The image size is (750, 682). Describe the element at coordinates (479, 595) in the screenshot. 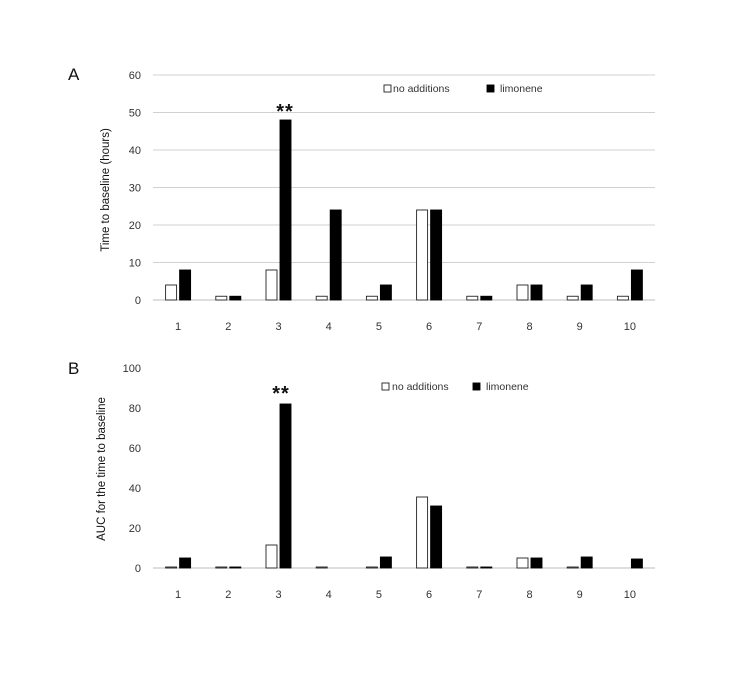

I see `panel-b-x-tick-label: 7` at that location.